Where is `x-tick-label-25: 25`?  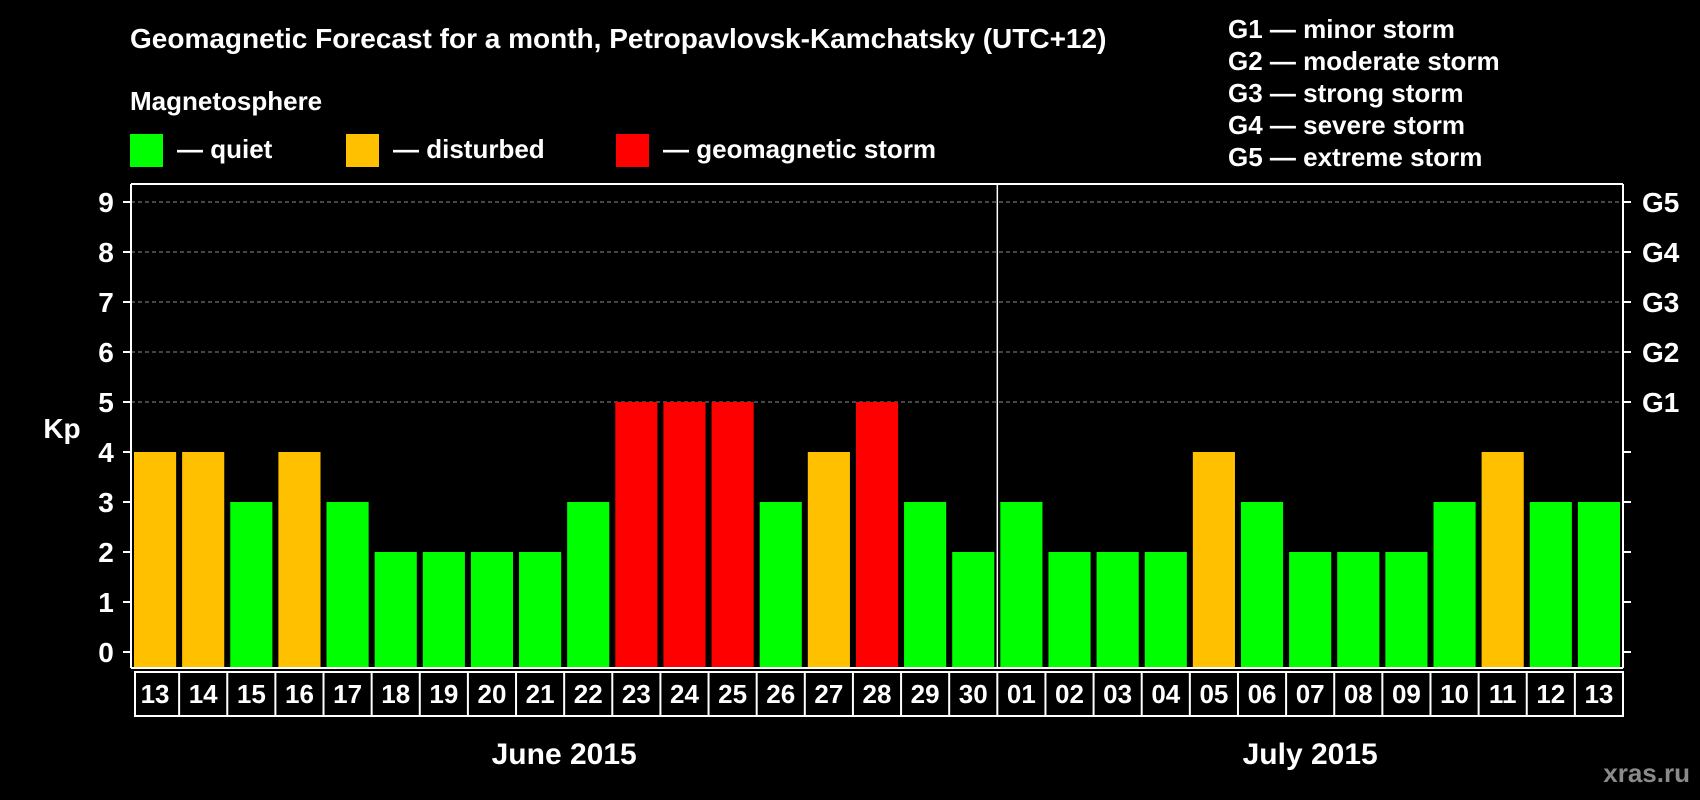 x-tick-label-25: 25 is located at coordinates (732, 694).